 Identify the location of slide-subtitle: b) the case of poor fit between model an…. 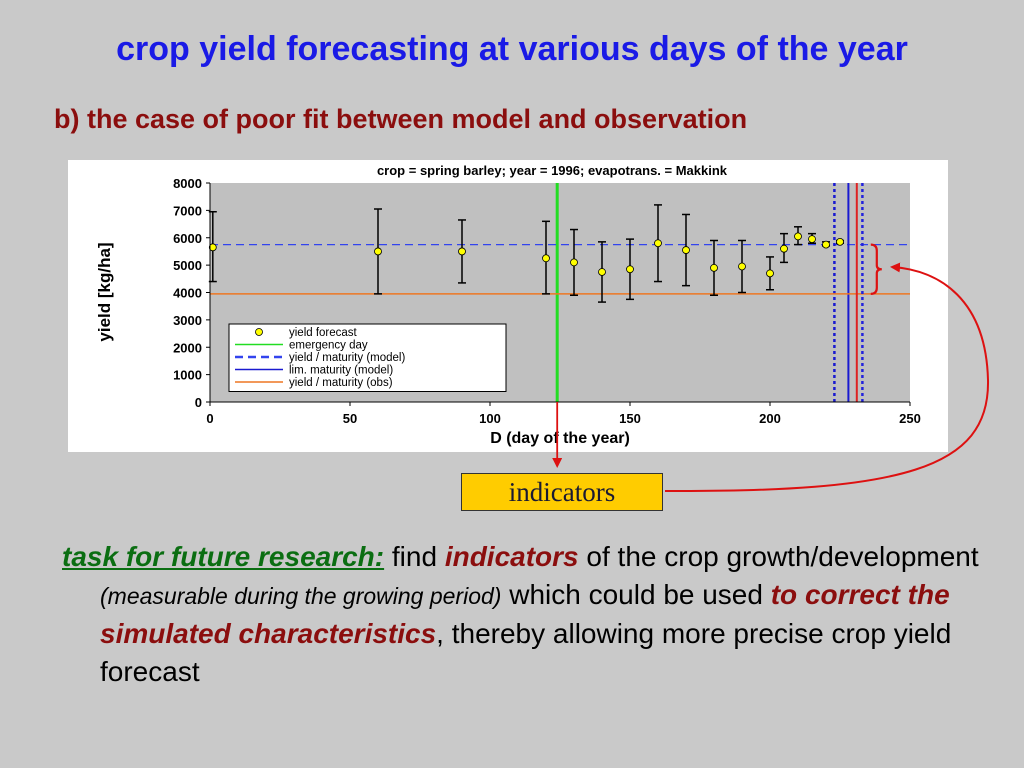
(401, 119).